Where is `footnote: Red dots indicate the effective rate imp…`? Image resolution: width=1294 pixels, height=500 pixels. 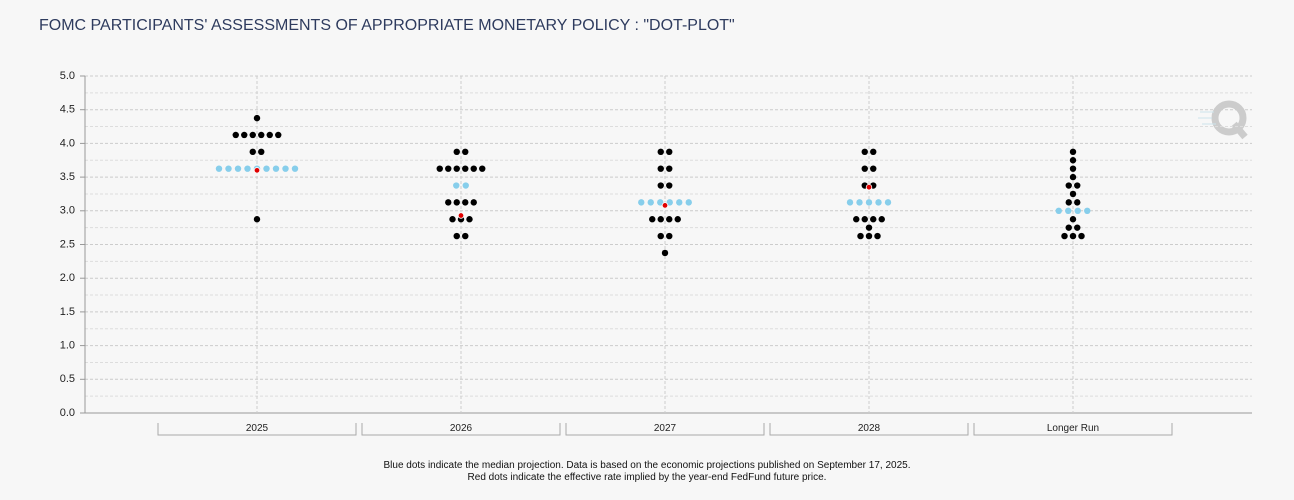 footnote: Red dots indicate the effective rate imp… is located at coordinates (647, 477).